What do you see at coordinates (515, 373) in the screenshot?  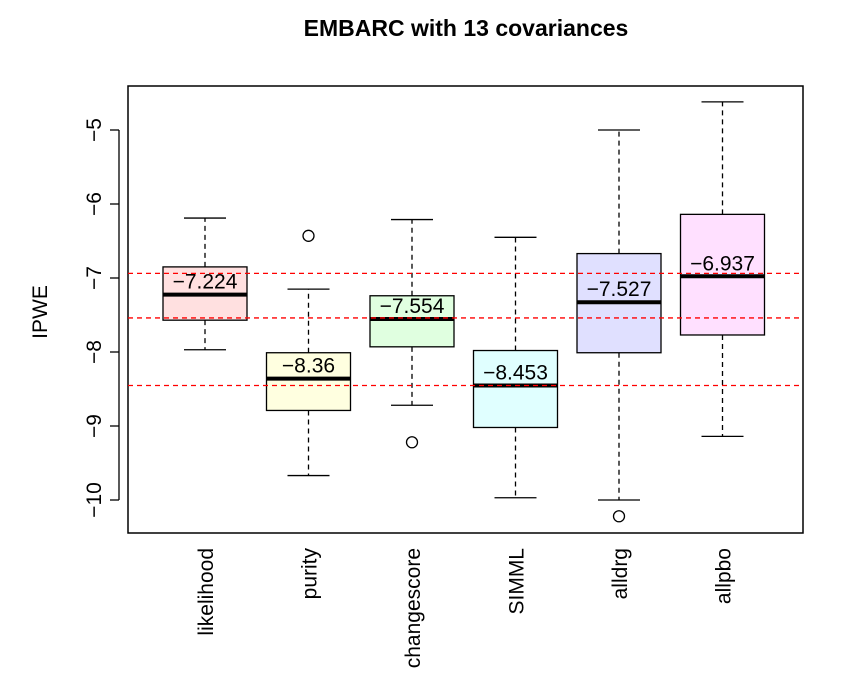 I see `median-label: −8.453` at bounding box center [515, 373].